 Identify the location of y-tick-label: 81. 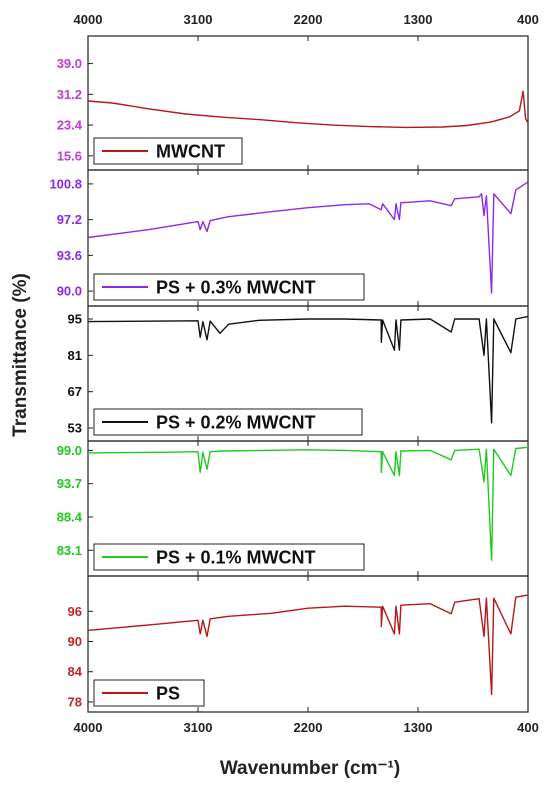
(75, 355).